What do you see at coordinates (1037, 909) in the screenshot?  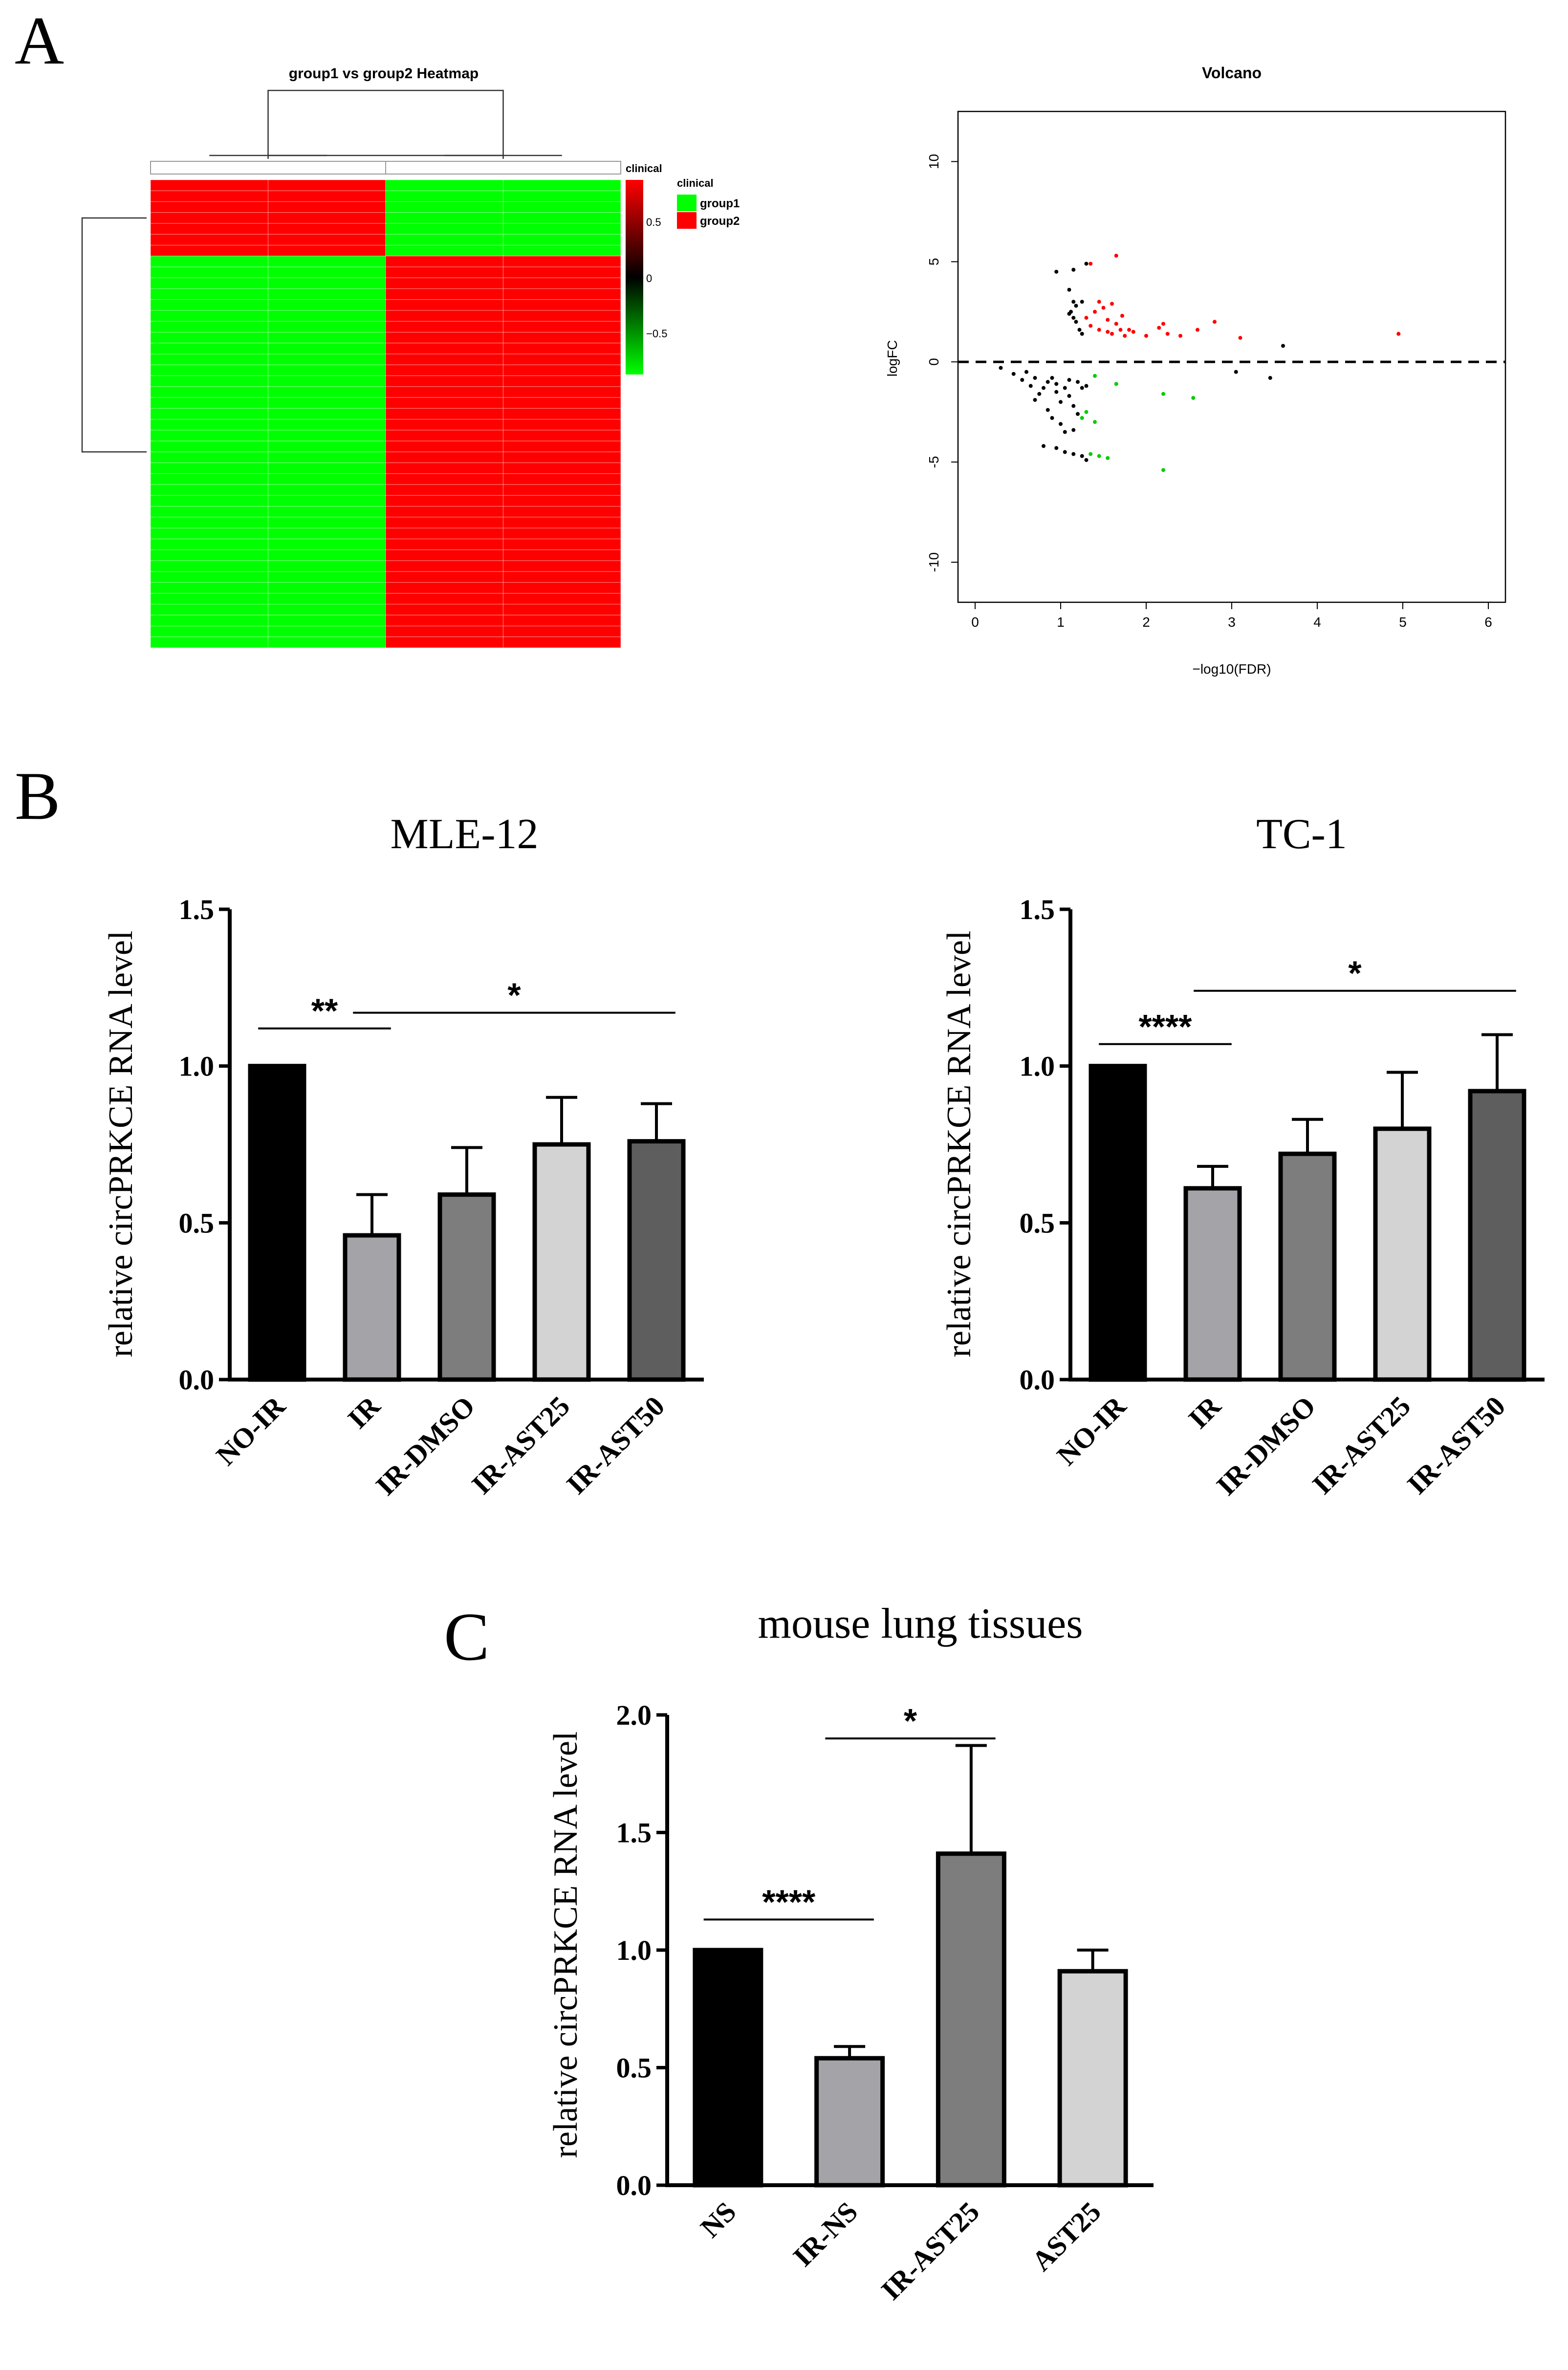 I see `y-tick-label: 1.5` at bounding box center [1037, 909].